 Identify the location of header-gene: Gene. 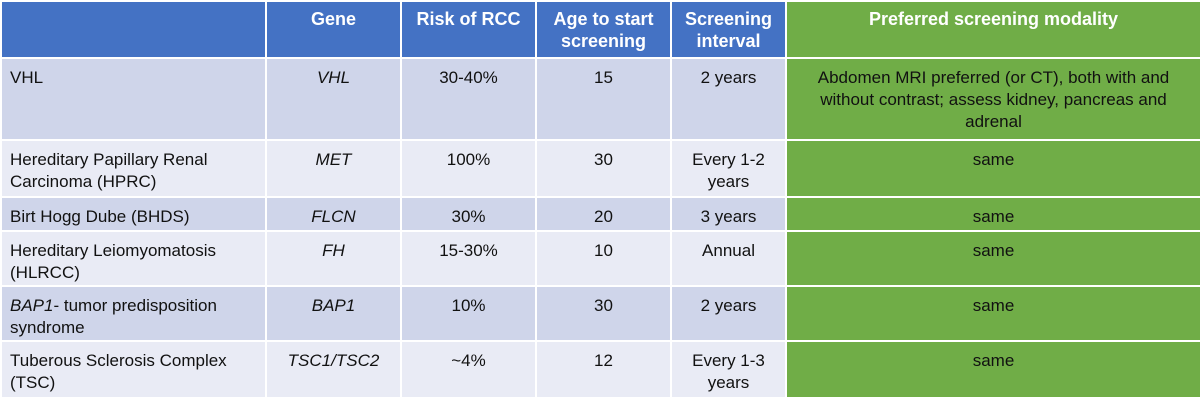
(333, 29).